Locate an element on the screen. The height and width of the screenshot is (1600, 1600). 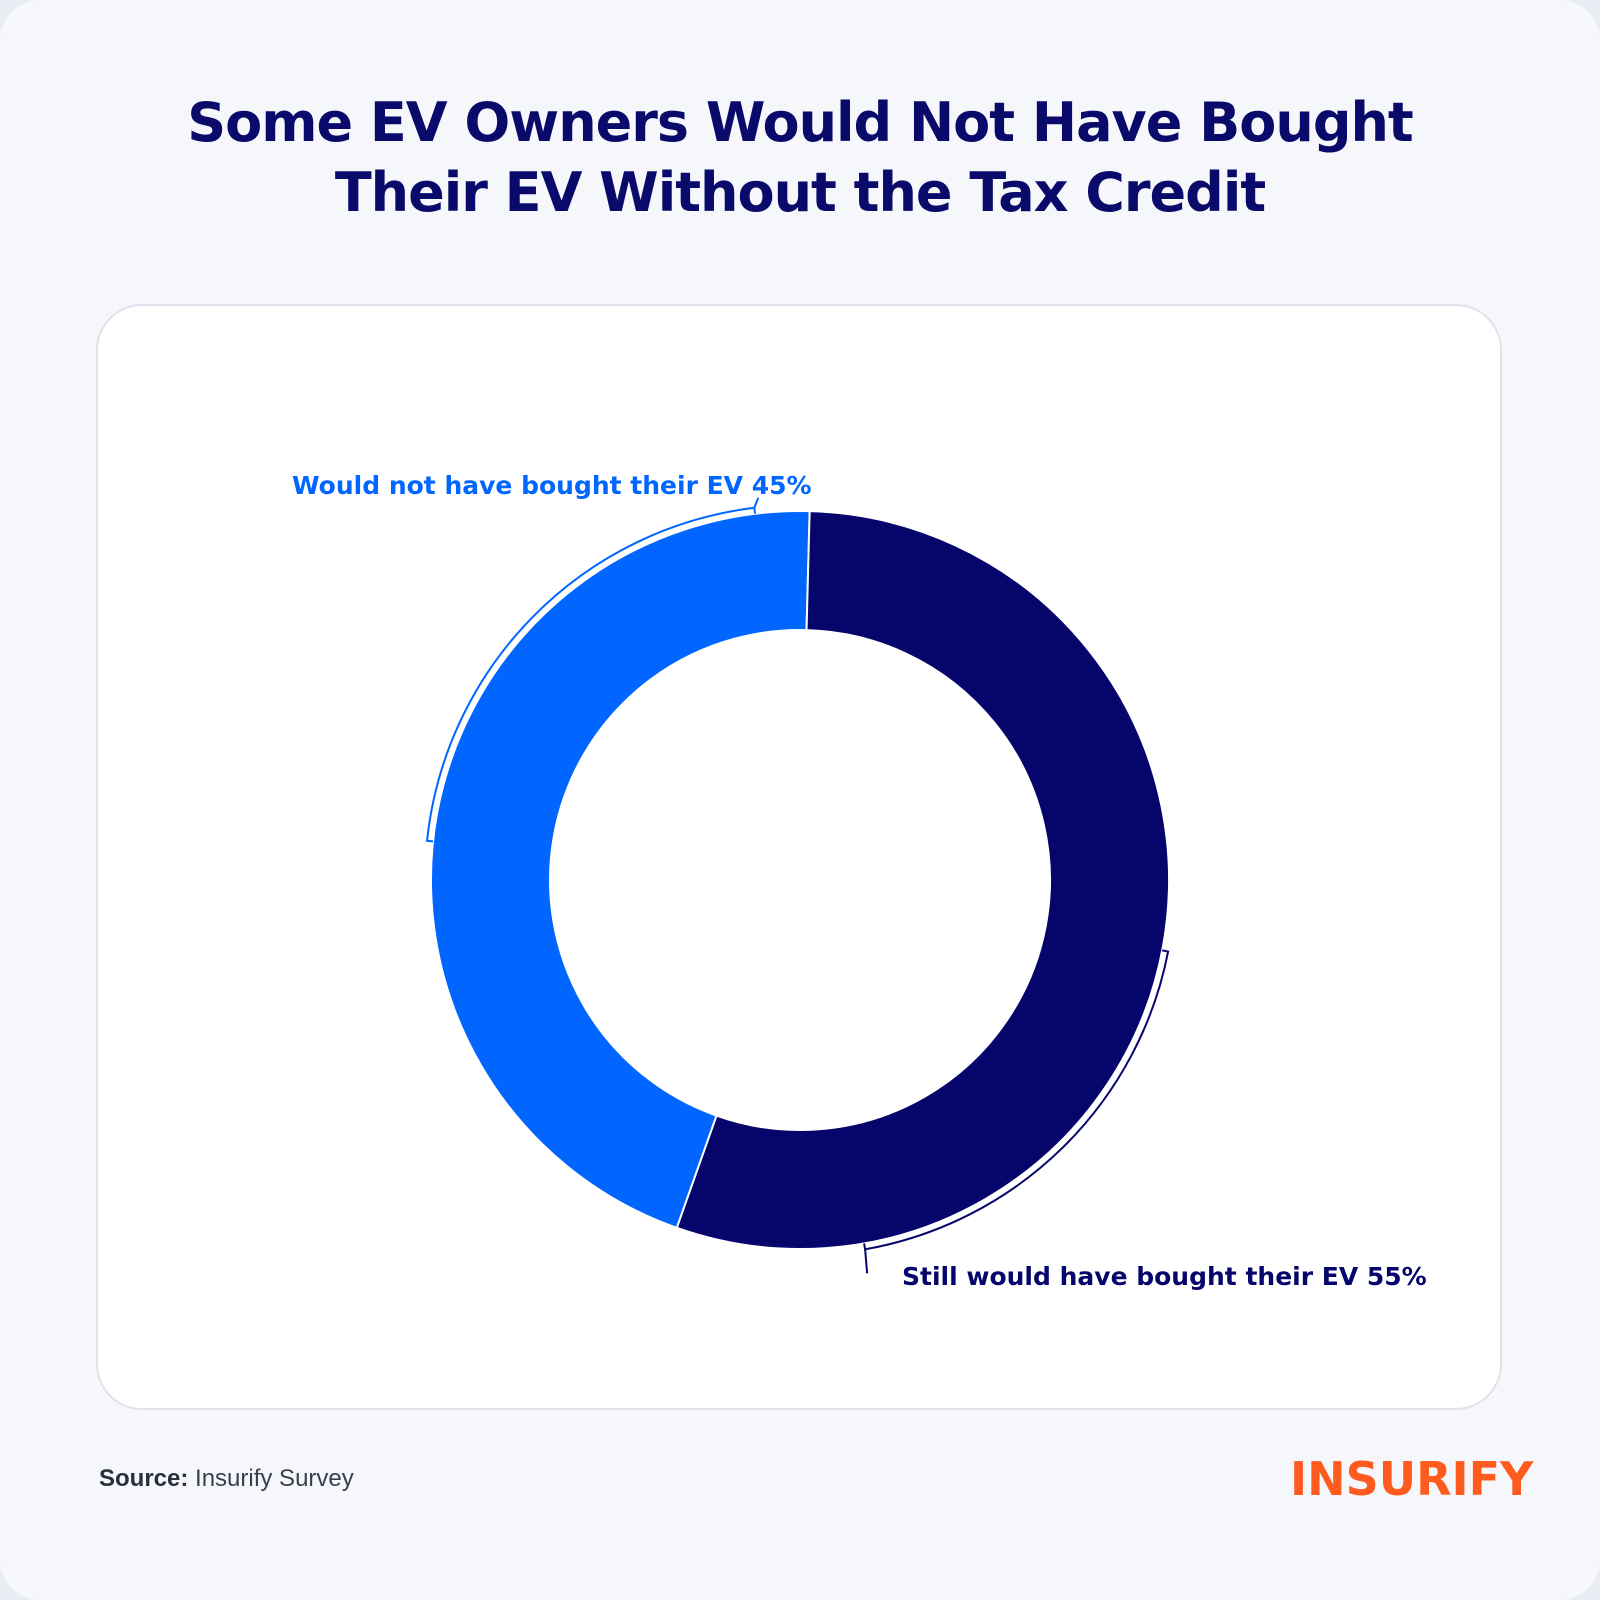
source-note: Source: Insurify Survey is located at coordinates (226, 1479).